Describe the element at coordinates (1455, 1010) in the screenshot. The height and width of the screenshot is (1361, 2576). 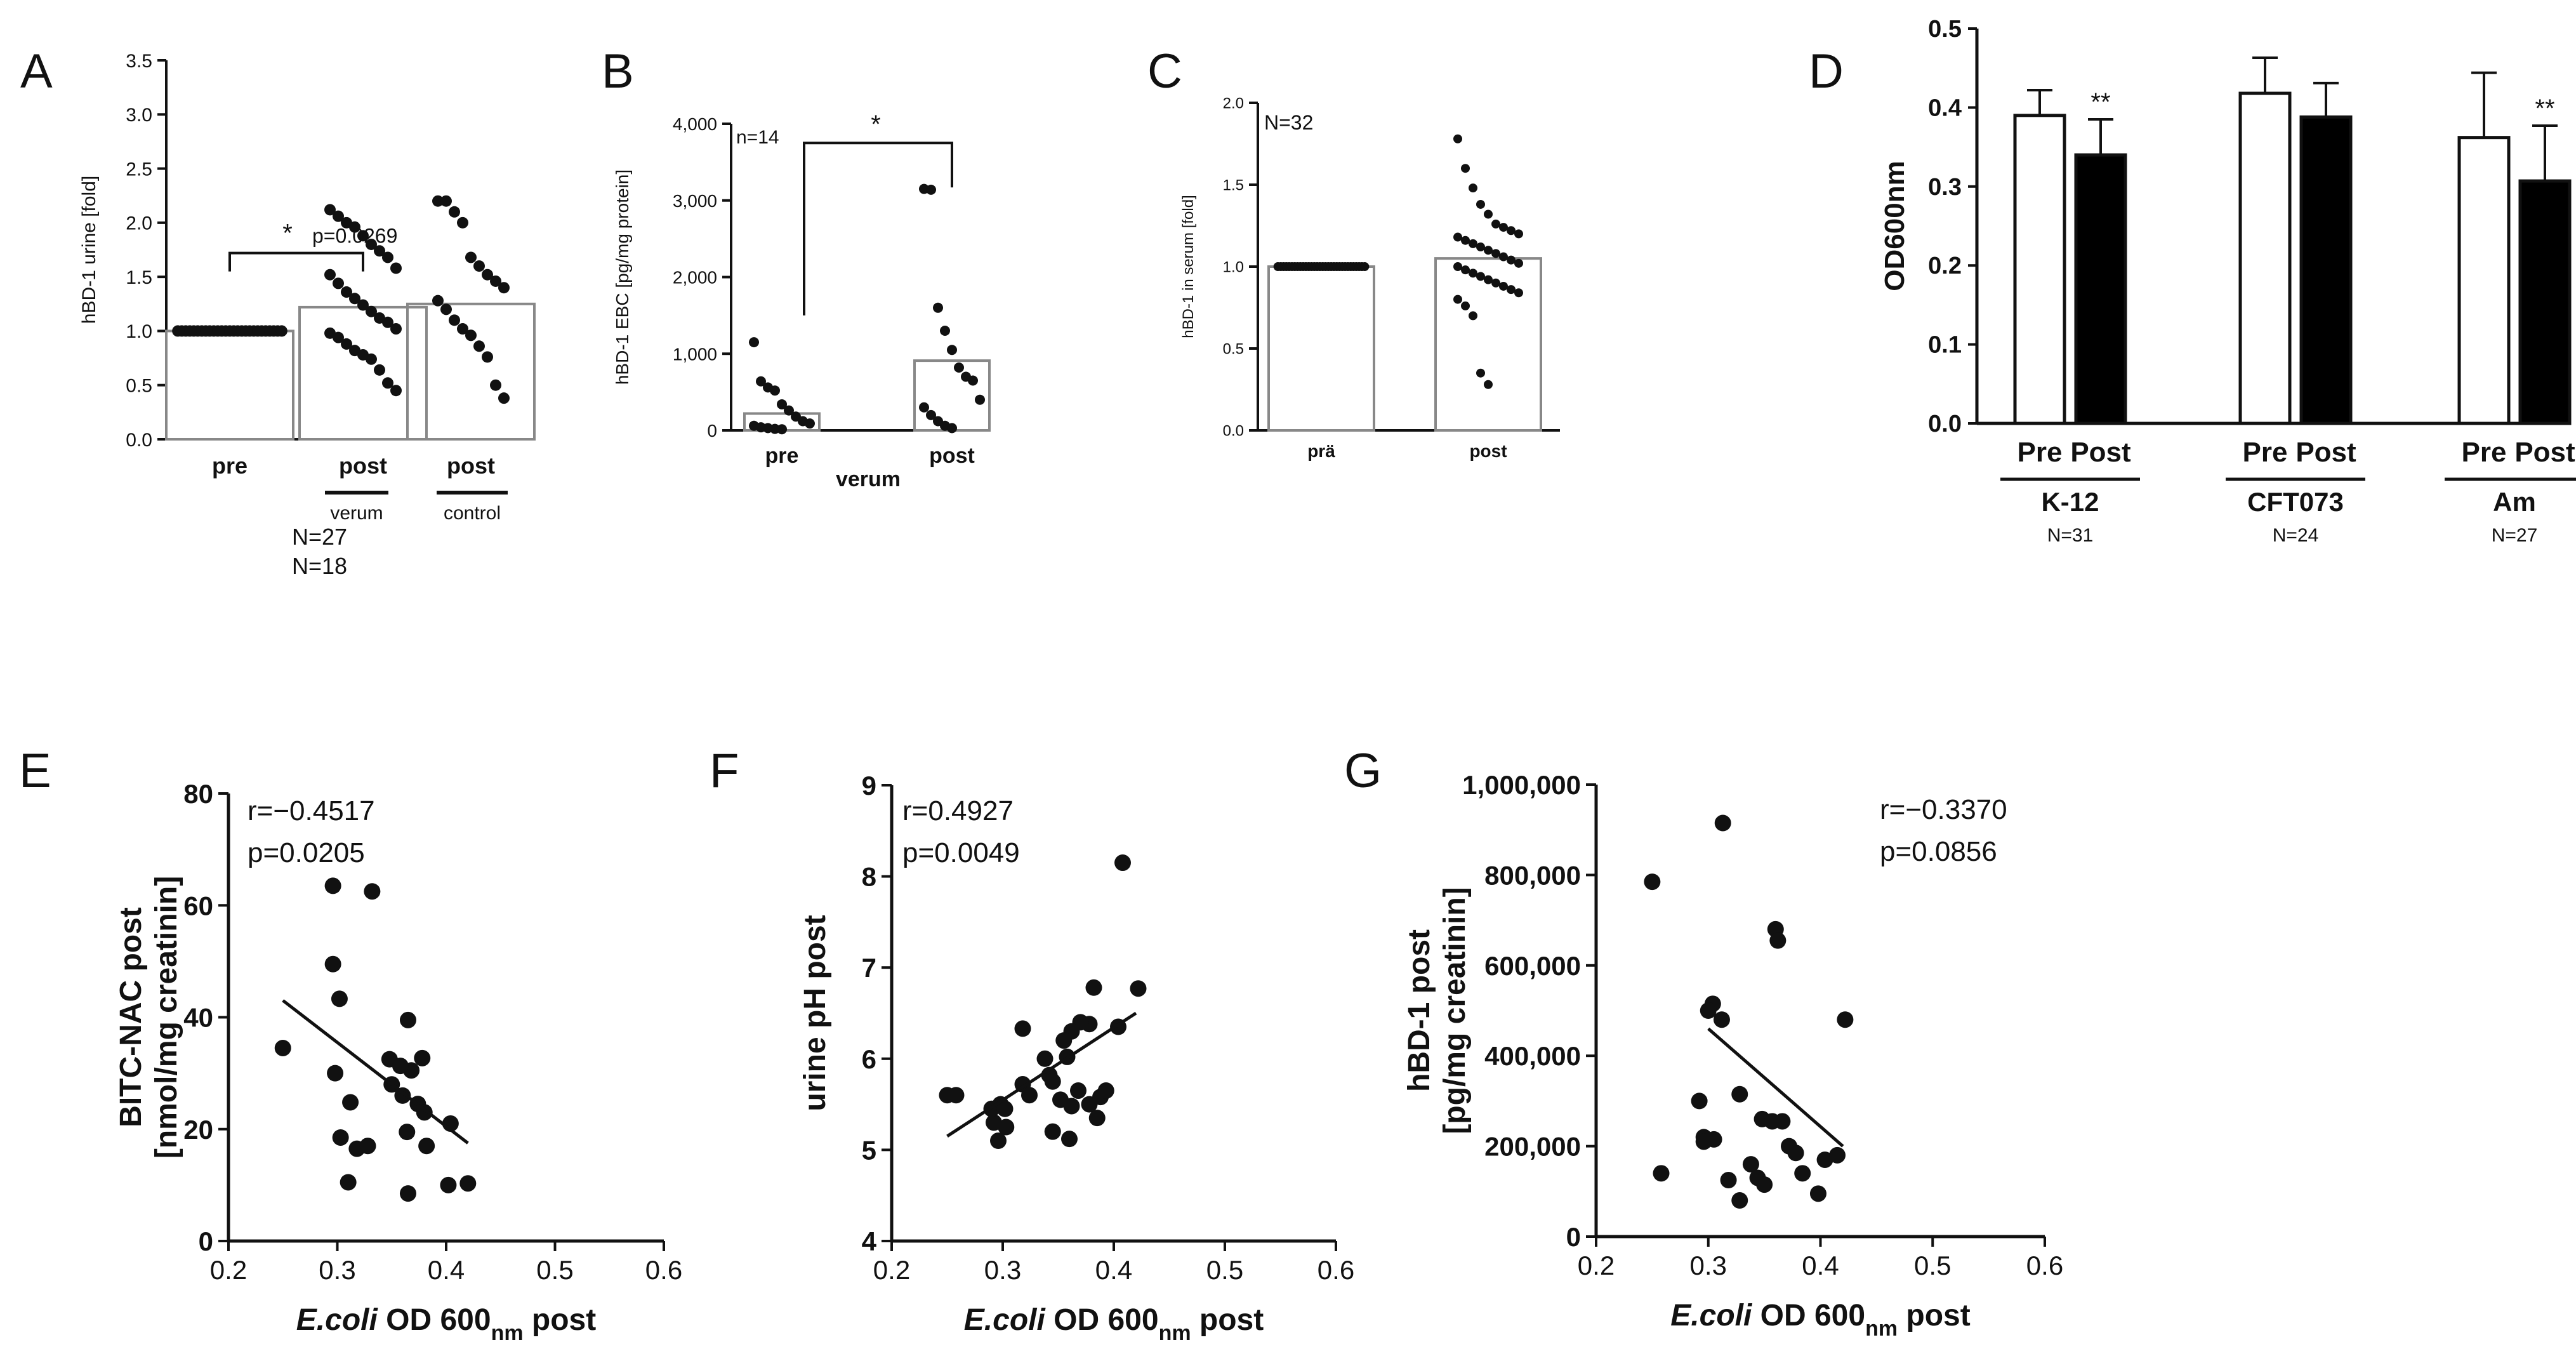
I see `y-axis-label: [pg/mg creatinin]` at that location.